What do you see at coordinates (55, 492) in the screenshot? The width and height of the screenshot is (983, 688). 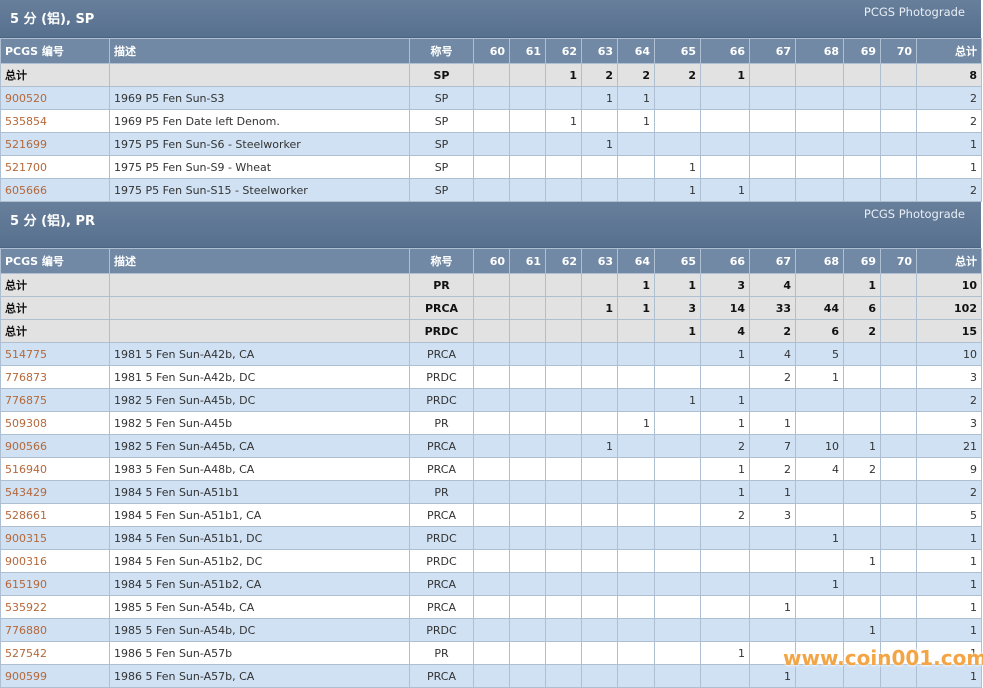 I see `coin-id-link: 543429` at bounding box center [55, 492].